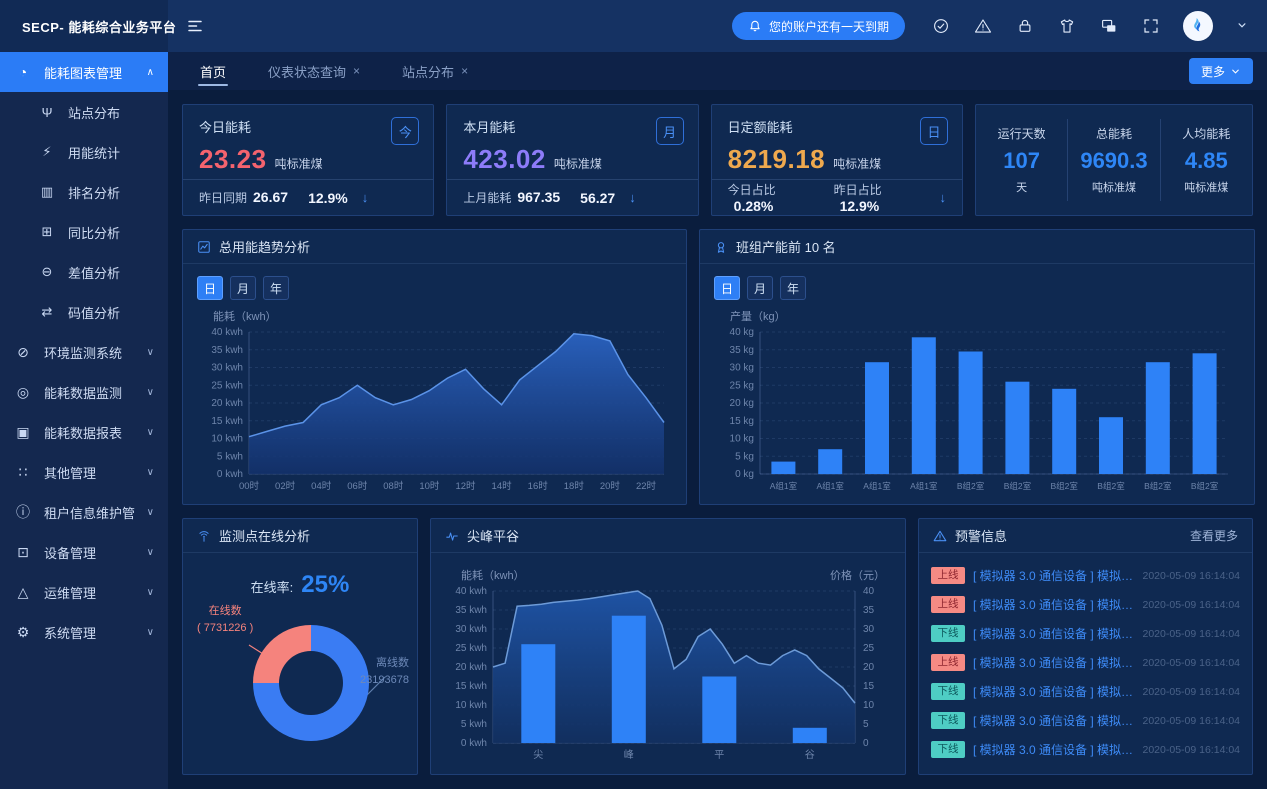  Describe the element at coordinates (502, 486) in the screenshot. I see `svg-text: 14时` at that location.